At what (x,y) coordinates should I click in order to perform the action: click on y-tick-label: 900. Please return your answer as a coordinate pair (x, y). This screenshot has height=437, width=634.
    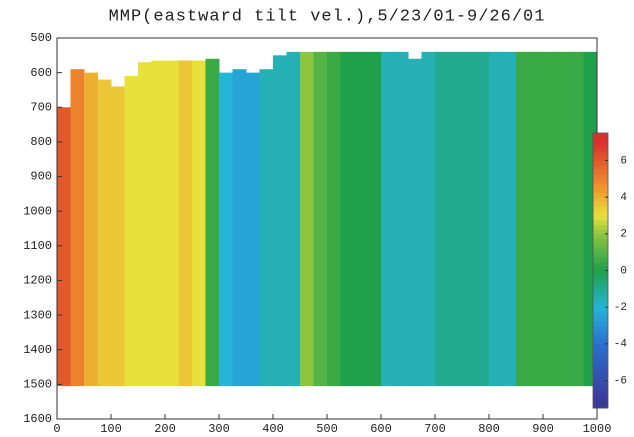
    Looking at the image, I should click on (41, 177).